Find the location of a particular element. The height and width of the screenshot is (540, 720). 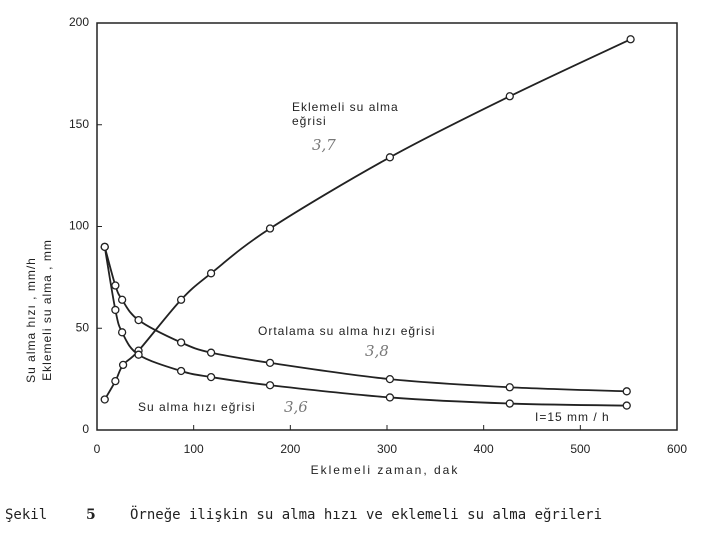

x-tick-label: 500 is located at coordinates (580, 449).